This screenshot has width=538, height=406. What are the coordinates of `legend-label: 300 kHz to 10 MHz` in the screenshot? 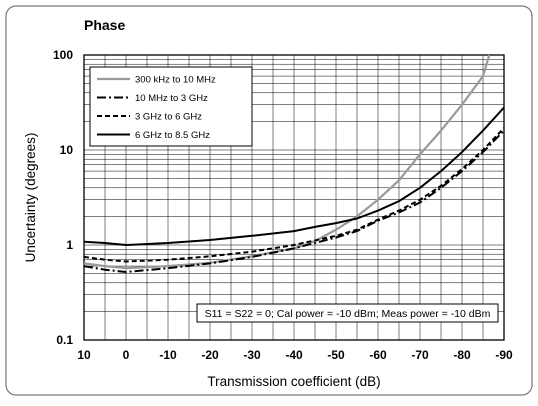 It's located at (175, 80).